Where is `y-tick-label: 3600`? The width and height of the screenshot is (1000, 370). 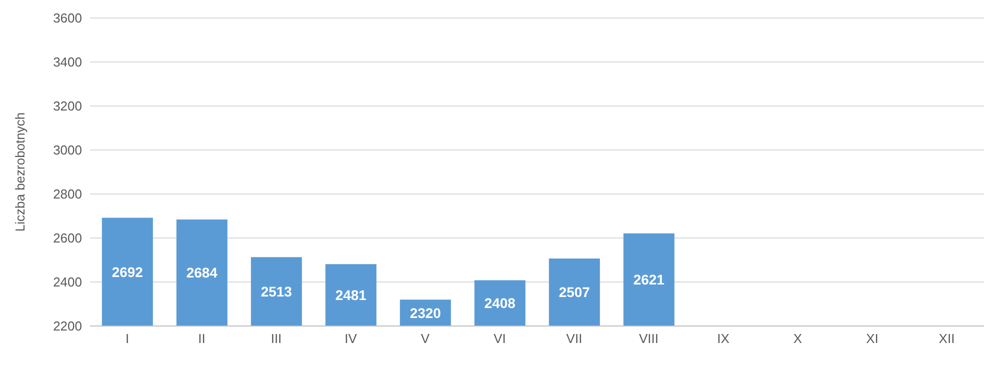 y-tick-label: 3600 is located at coordinates (67, 18).